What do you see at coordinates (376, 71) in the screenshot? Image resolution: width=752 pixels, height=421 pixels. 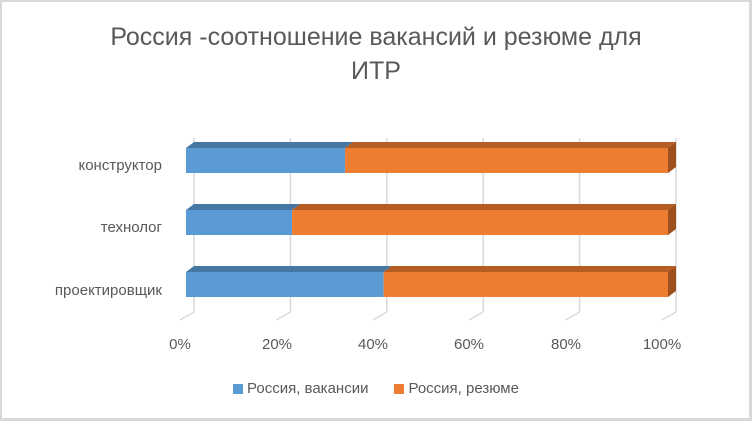 I see `chart-title-line-2: ИТР` at bounding box center [376, 71].